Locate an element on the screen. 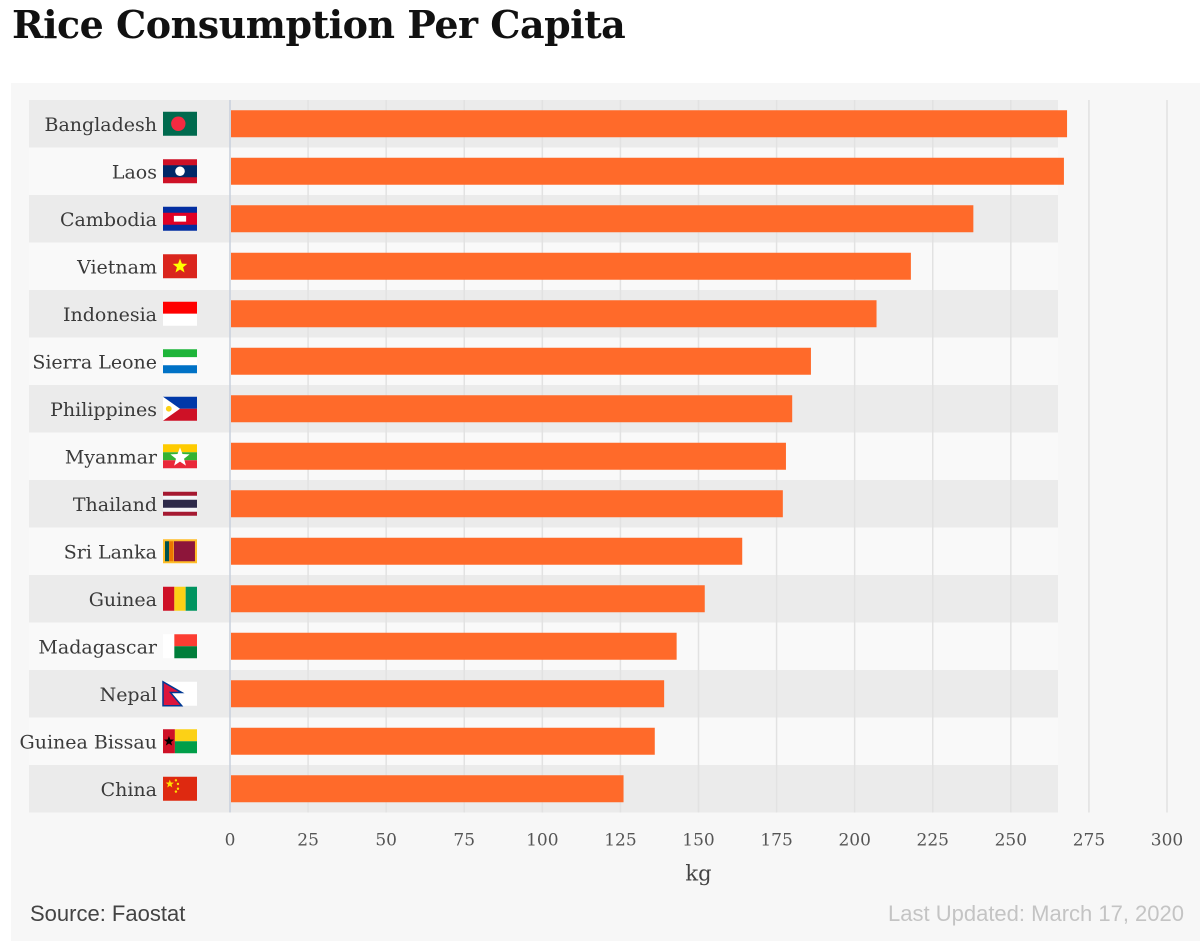 Image resolution: width=1200 pixels, height=941 pixels. flag-bangladesh-icon is located at coordinates (180, 123).